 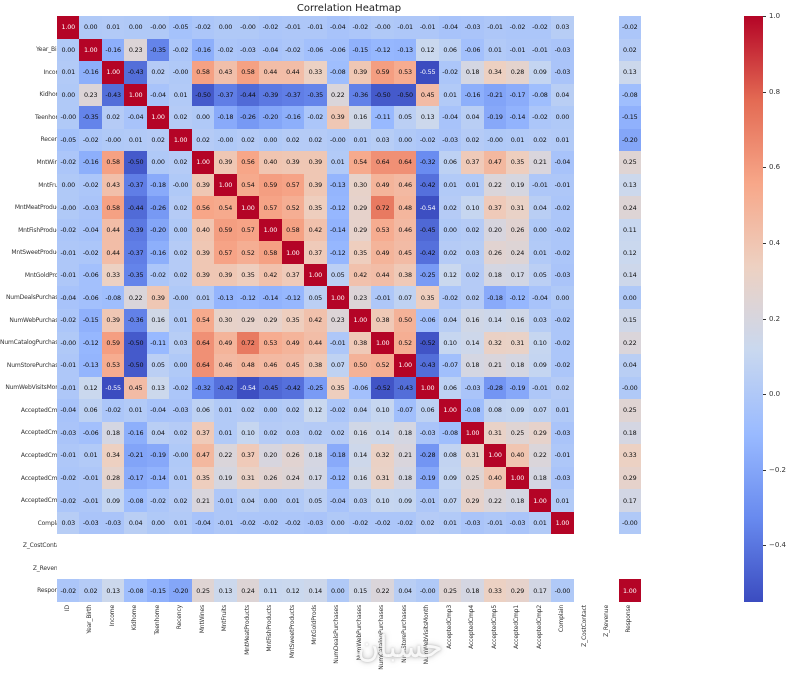 What do you see at coordinates (450, 433) in the screenshot?
I see `heatmap-cell: -0.08` at bounding box center [450, 433].